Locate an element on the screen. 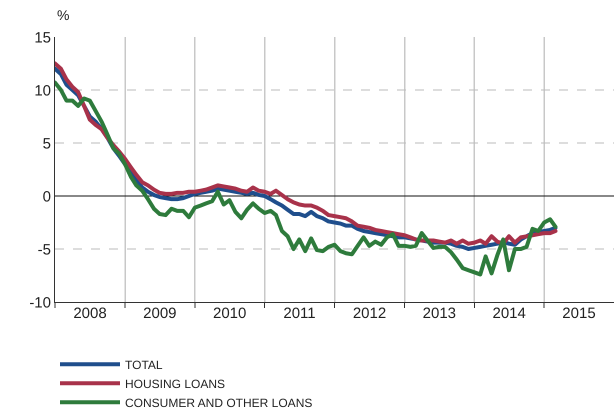 The image size is (614, 419). y-tick-label: 10 is located at coordinates (42, 91).